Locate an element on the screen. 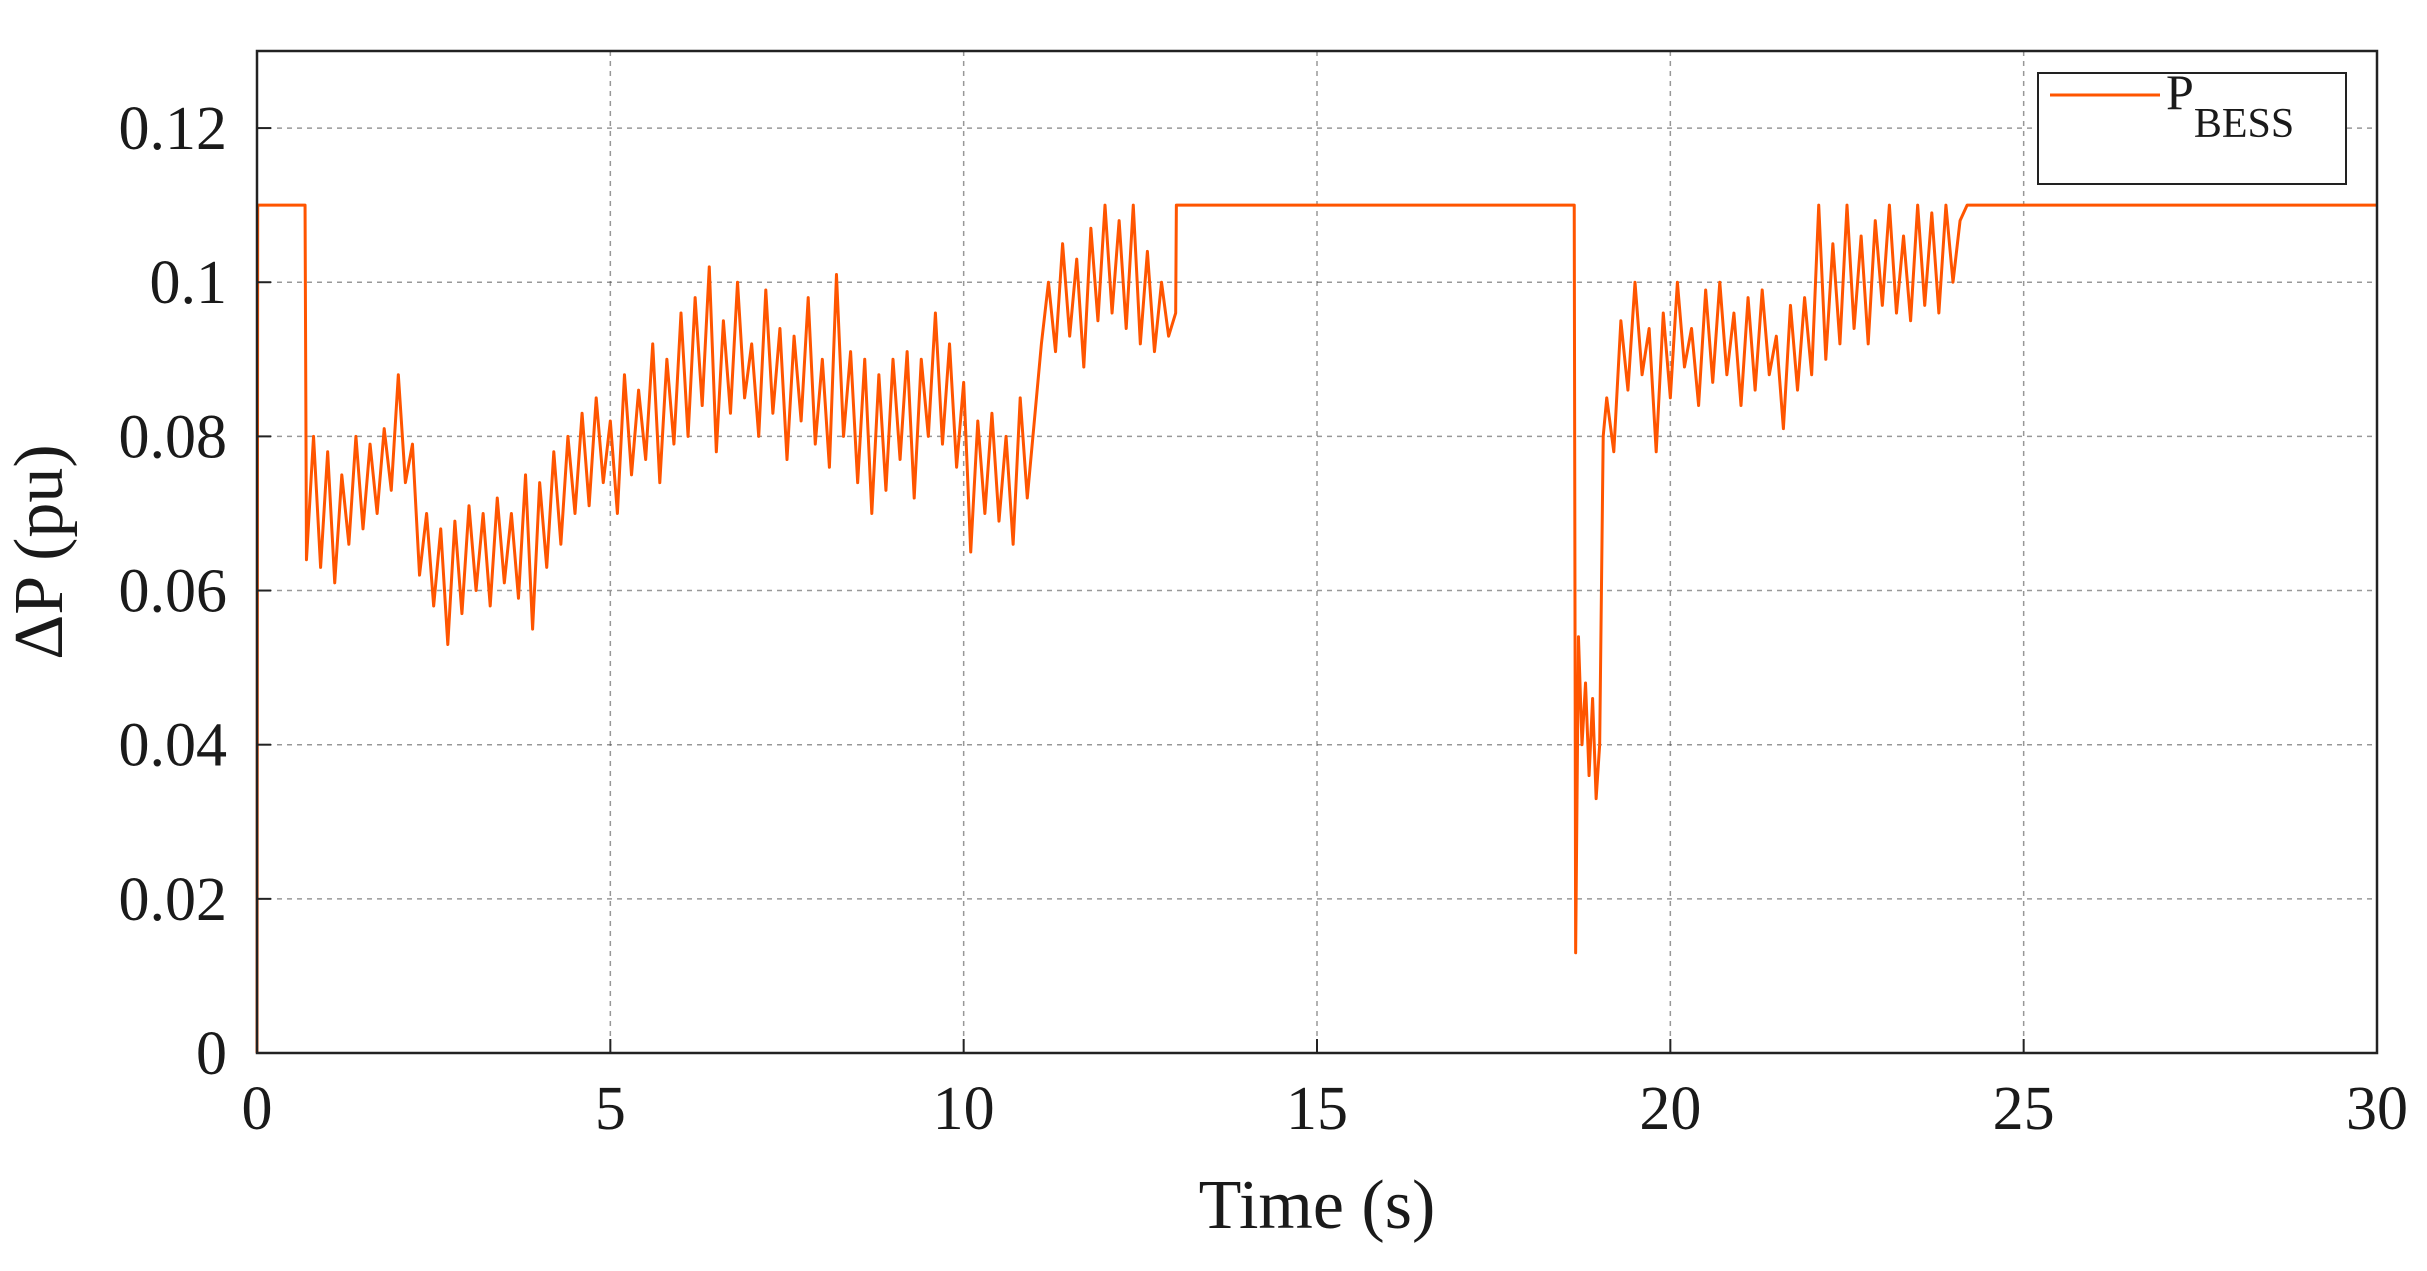 The height and width of the screenshot is (1271, 2427). y-axis-label: ΔP (pu) is located at coordinates (39, 551).